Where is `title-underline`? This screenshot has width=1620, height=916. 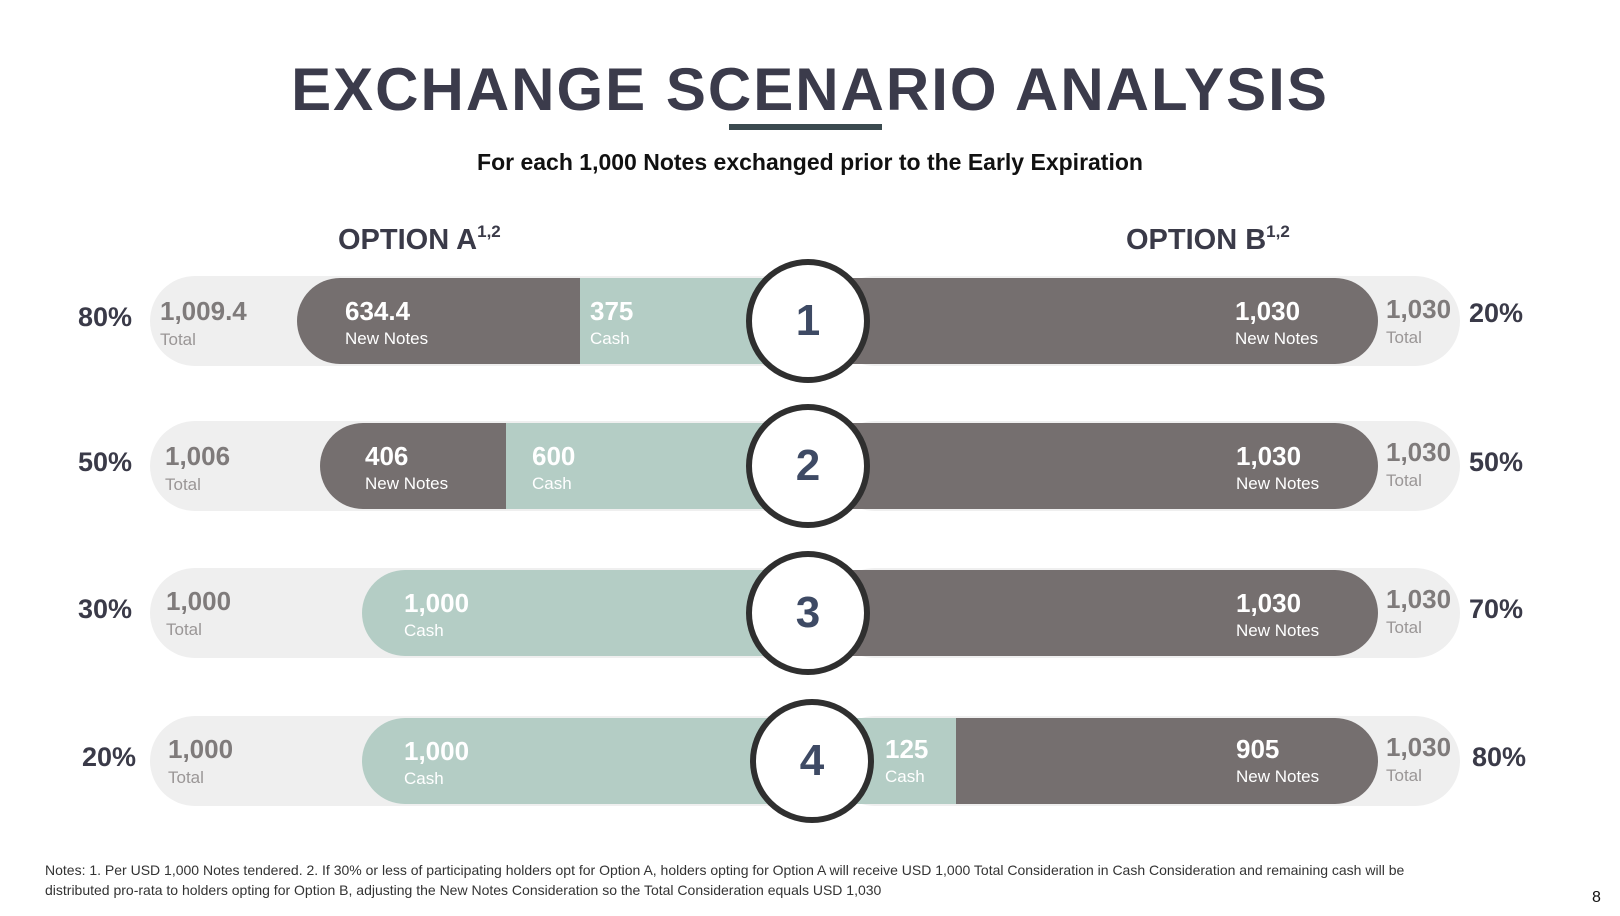 title-underline is located at coordinates (805, 127).